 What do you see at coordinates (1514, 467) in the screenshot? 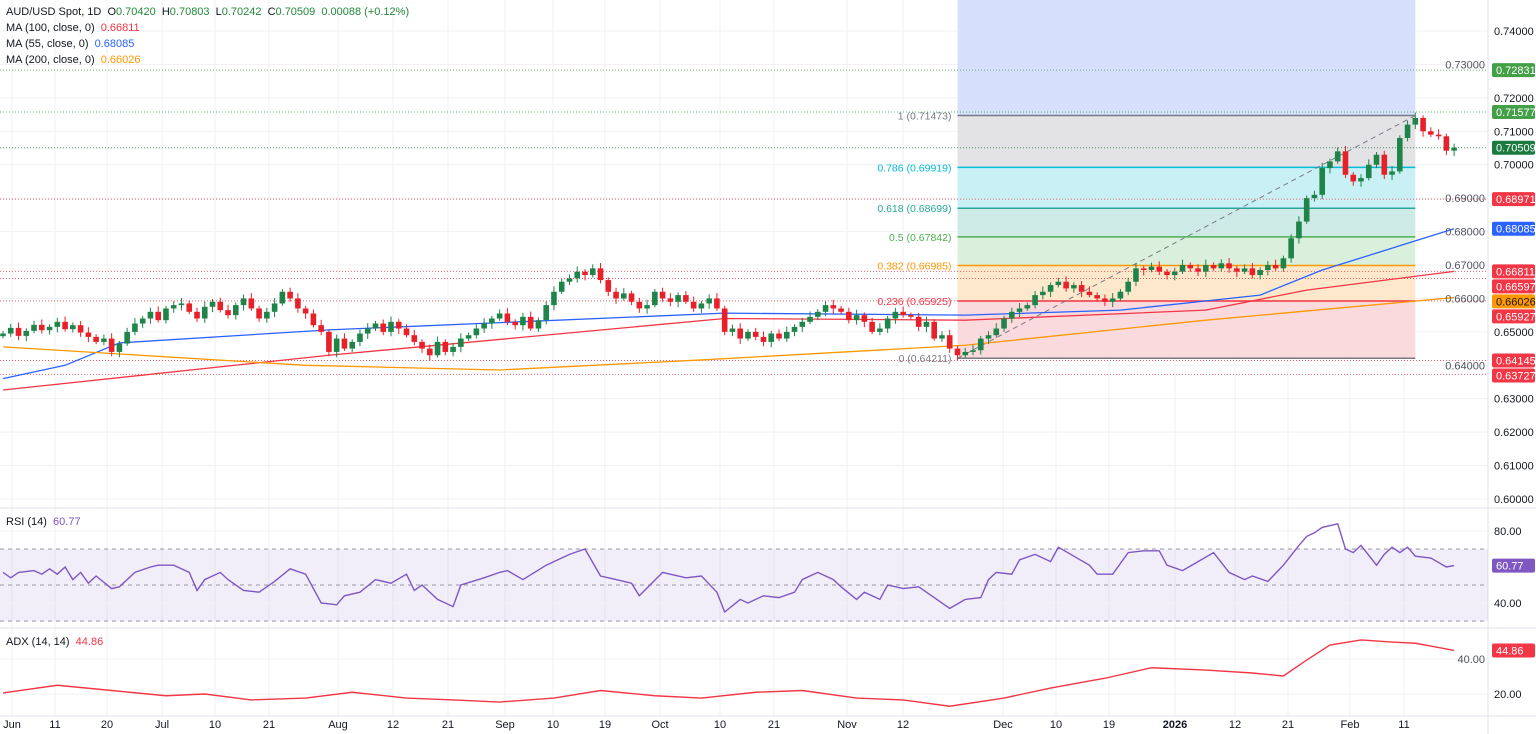
I see `price-axis-tick: 0.61000` at bounding box center [1514, 467].